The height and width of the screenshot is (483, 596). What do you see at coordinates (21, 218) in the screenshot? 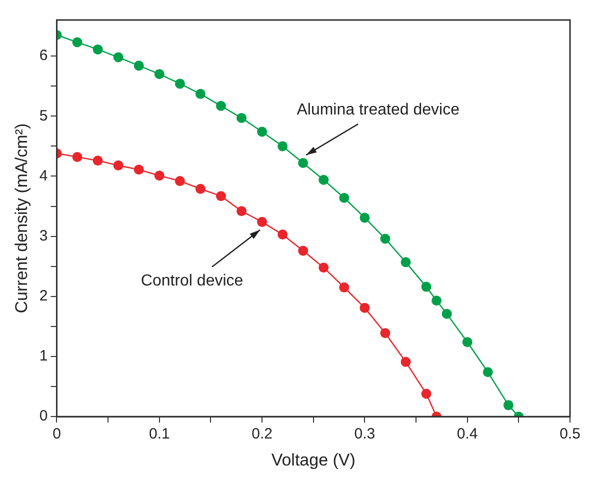
I see `y-axis-title: Current density (mA/cm²)` at bounding box center [21, 218].